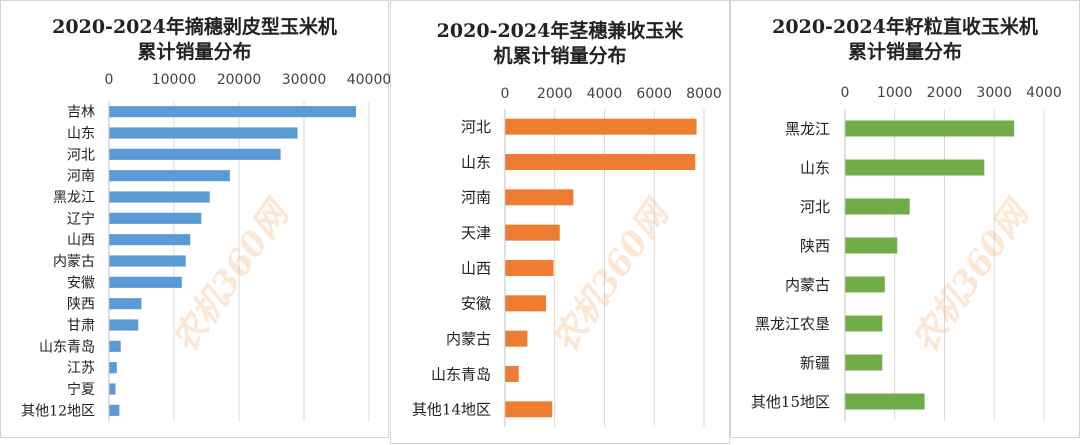  What do you see at coordinates (792, 324) in the screenshot?
I see `category-label: 黑龙江农垦` at bounding box center [792, 324].